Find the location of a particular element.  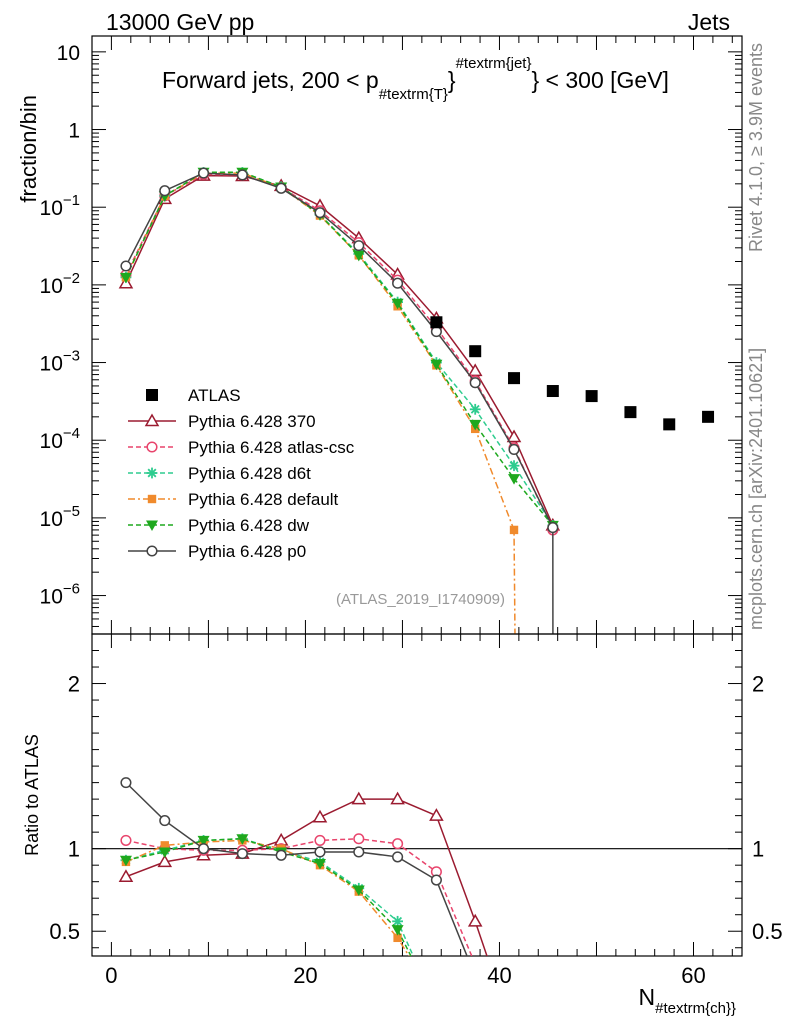

title-brace: } is located at coordinates (452, 80).